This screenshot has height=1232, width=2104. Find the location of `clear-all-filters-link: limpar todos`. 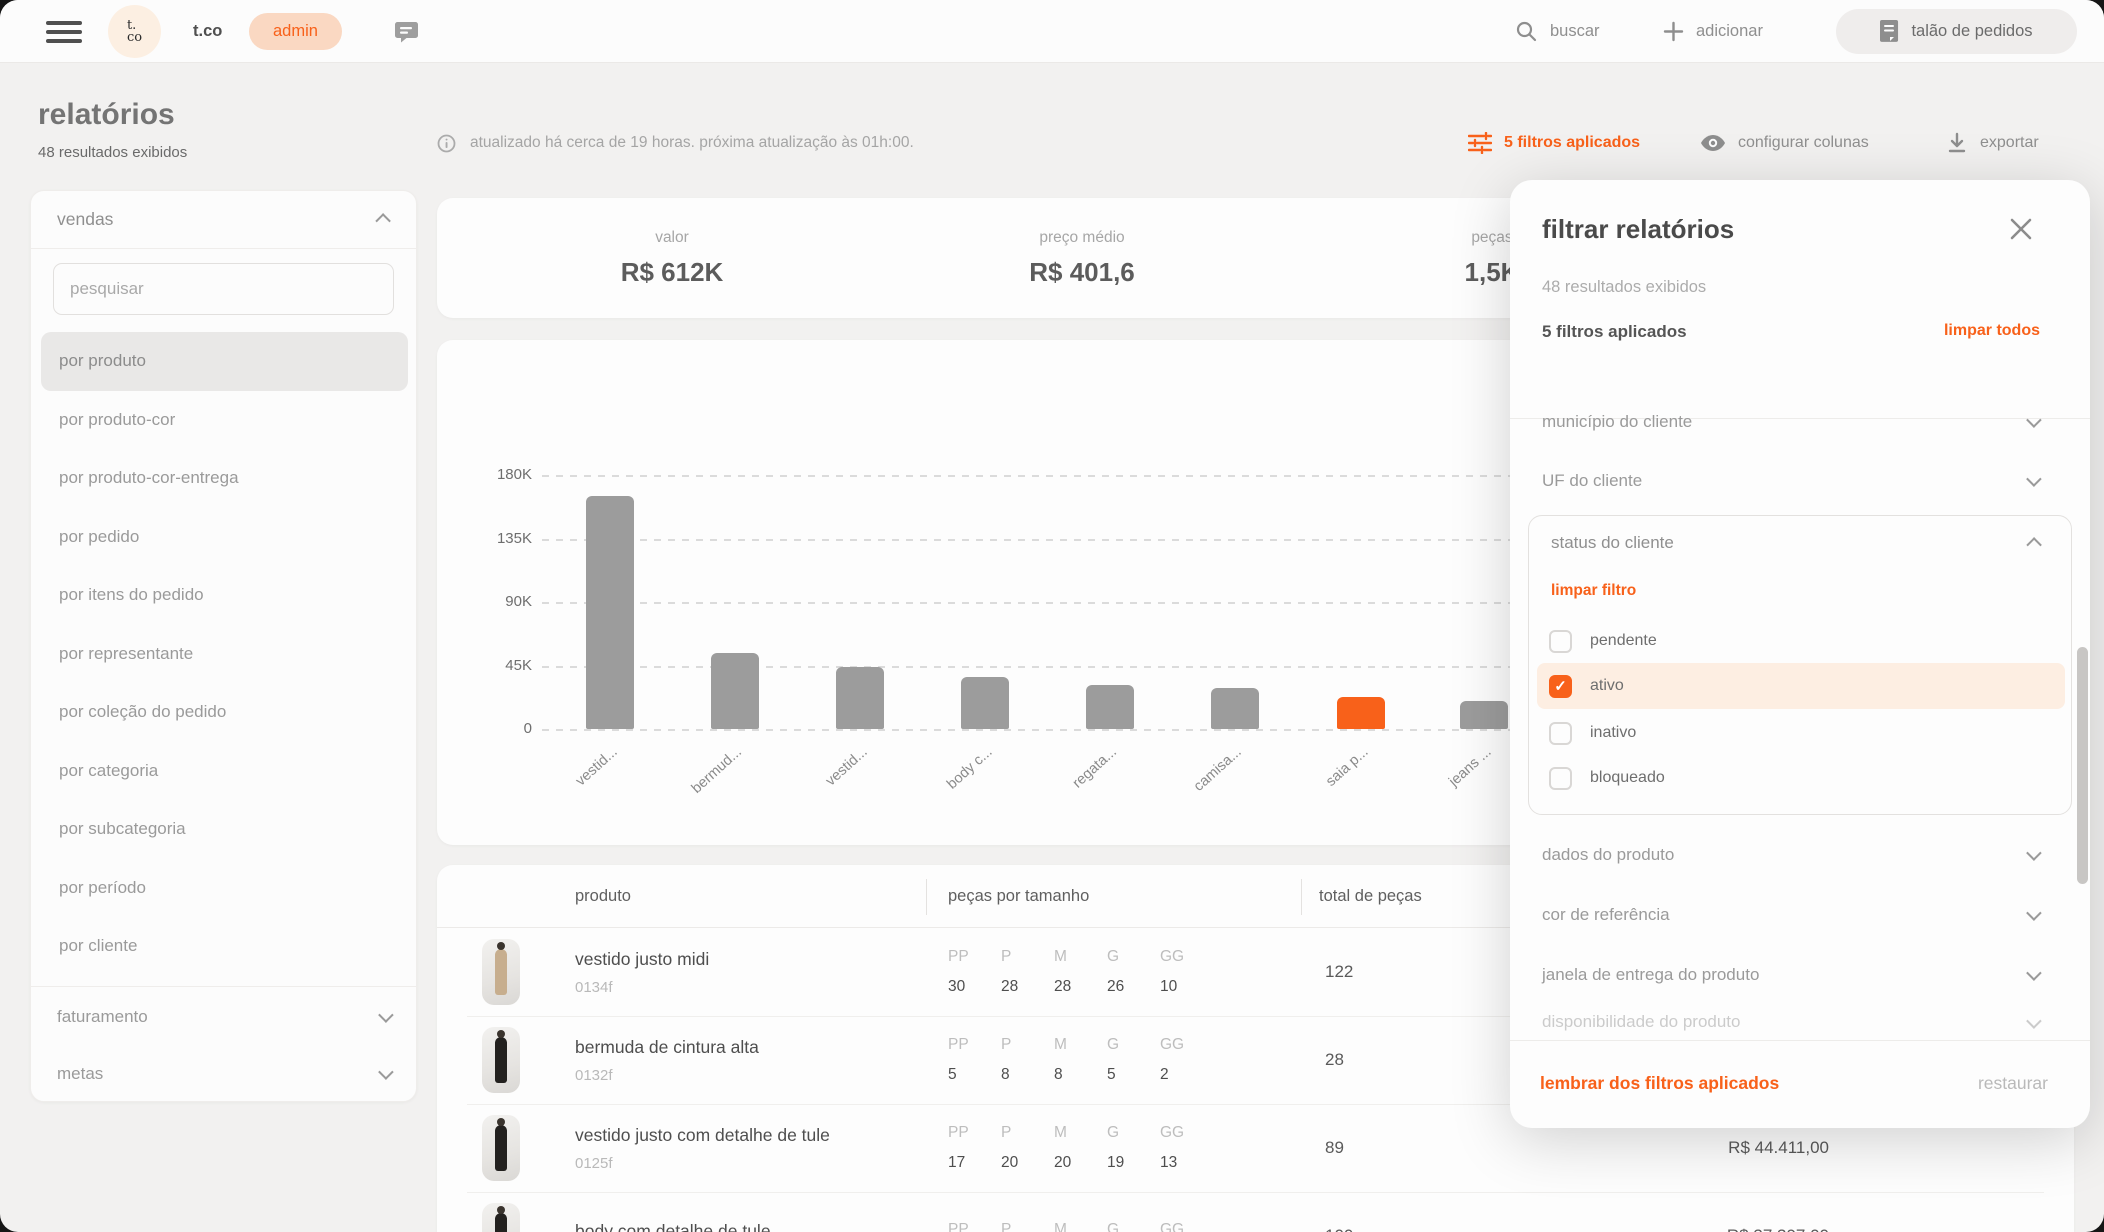

clear-all-filters-link: limpar todos is located at coordinates (1991, 330).